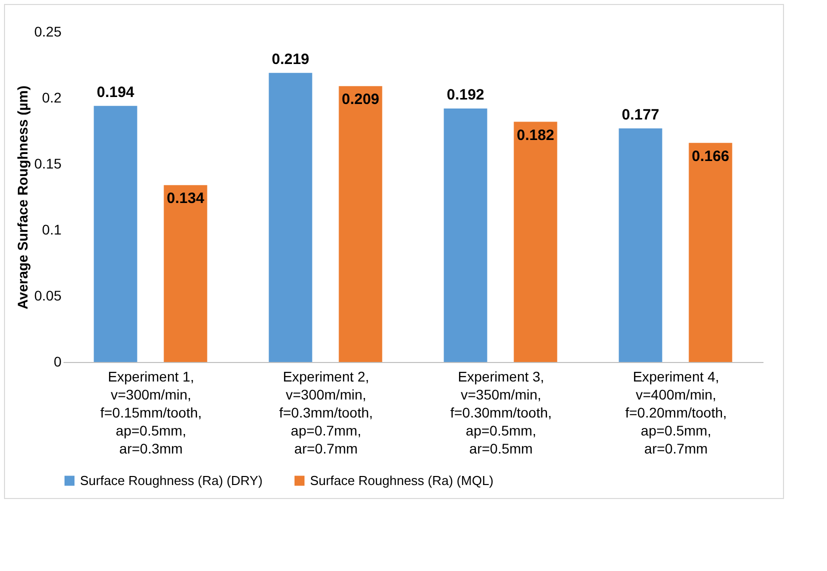  I want to click on y-tick-label: 0.1, so click(52, 230).